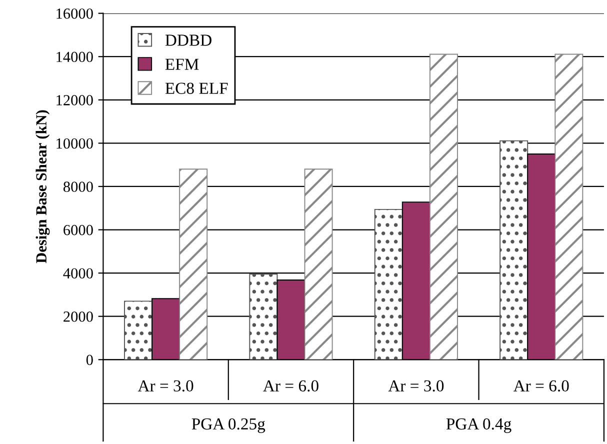 The width and height of the screenshot is (607, 444). Describe the element at coordinates (182, 64) in the screenshot. I see `legend-label: EFM` at that location.